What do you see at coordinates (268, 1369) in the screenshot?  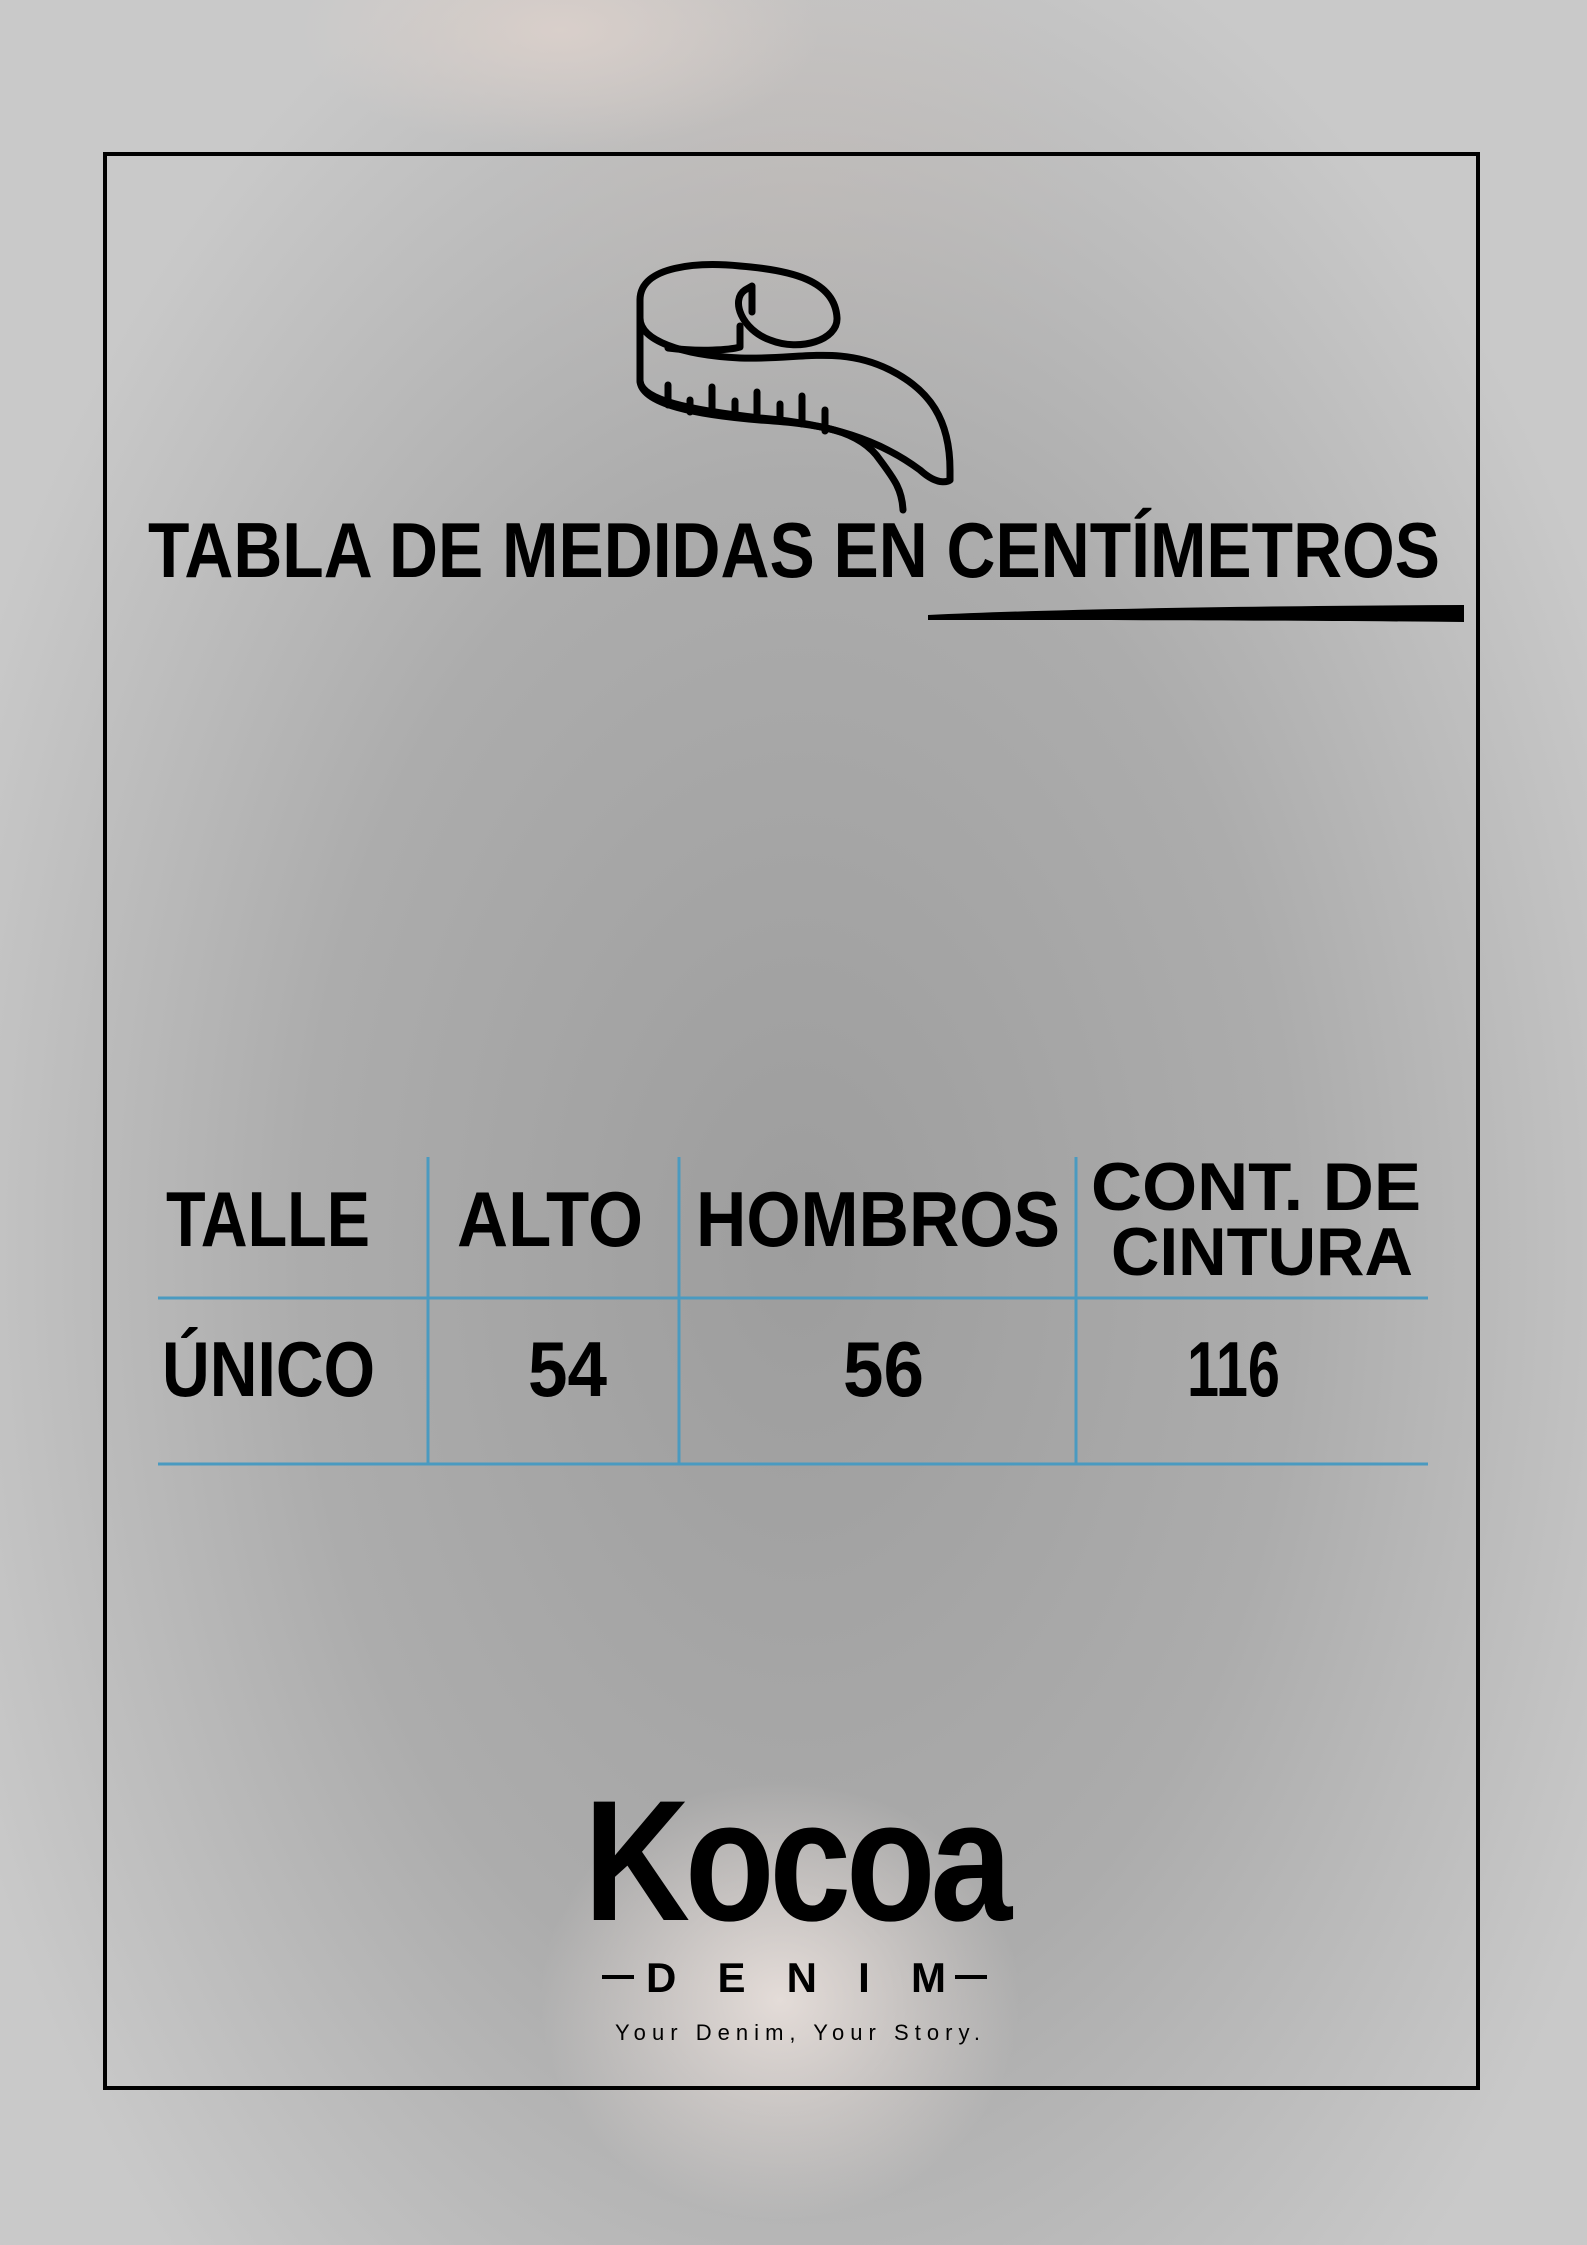 I see `cell-talle: ÚNICO` at bounding box center [268, 1369].